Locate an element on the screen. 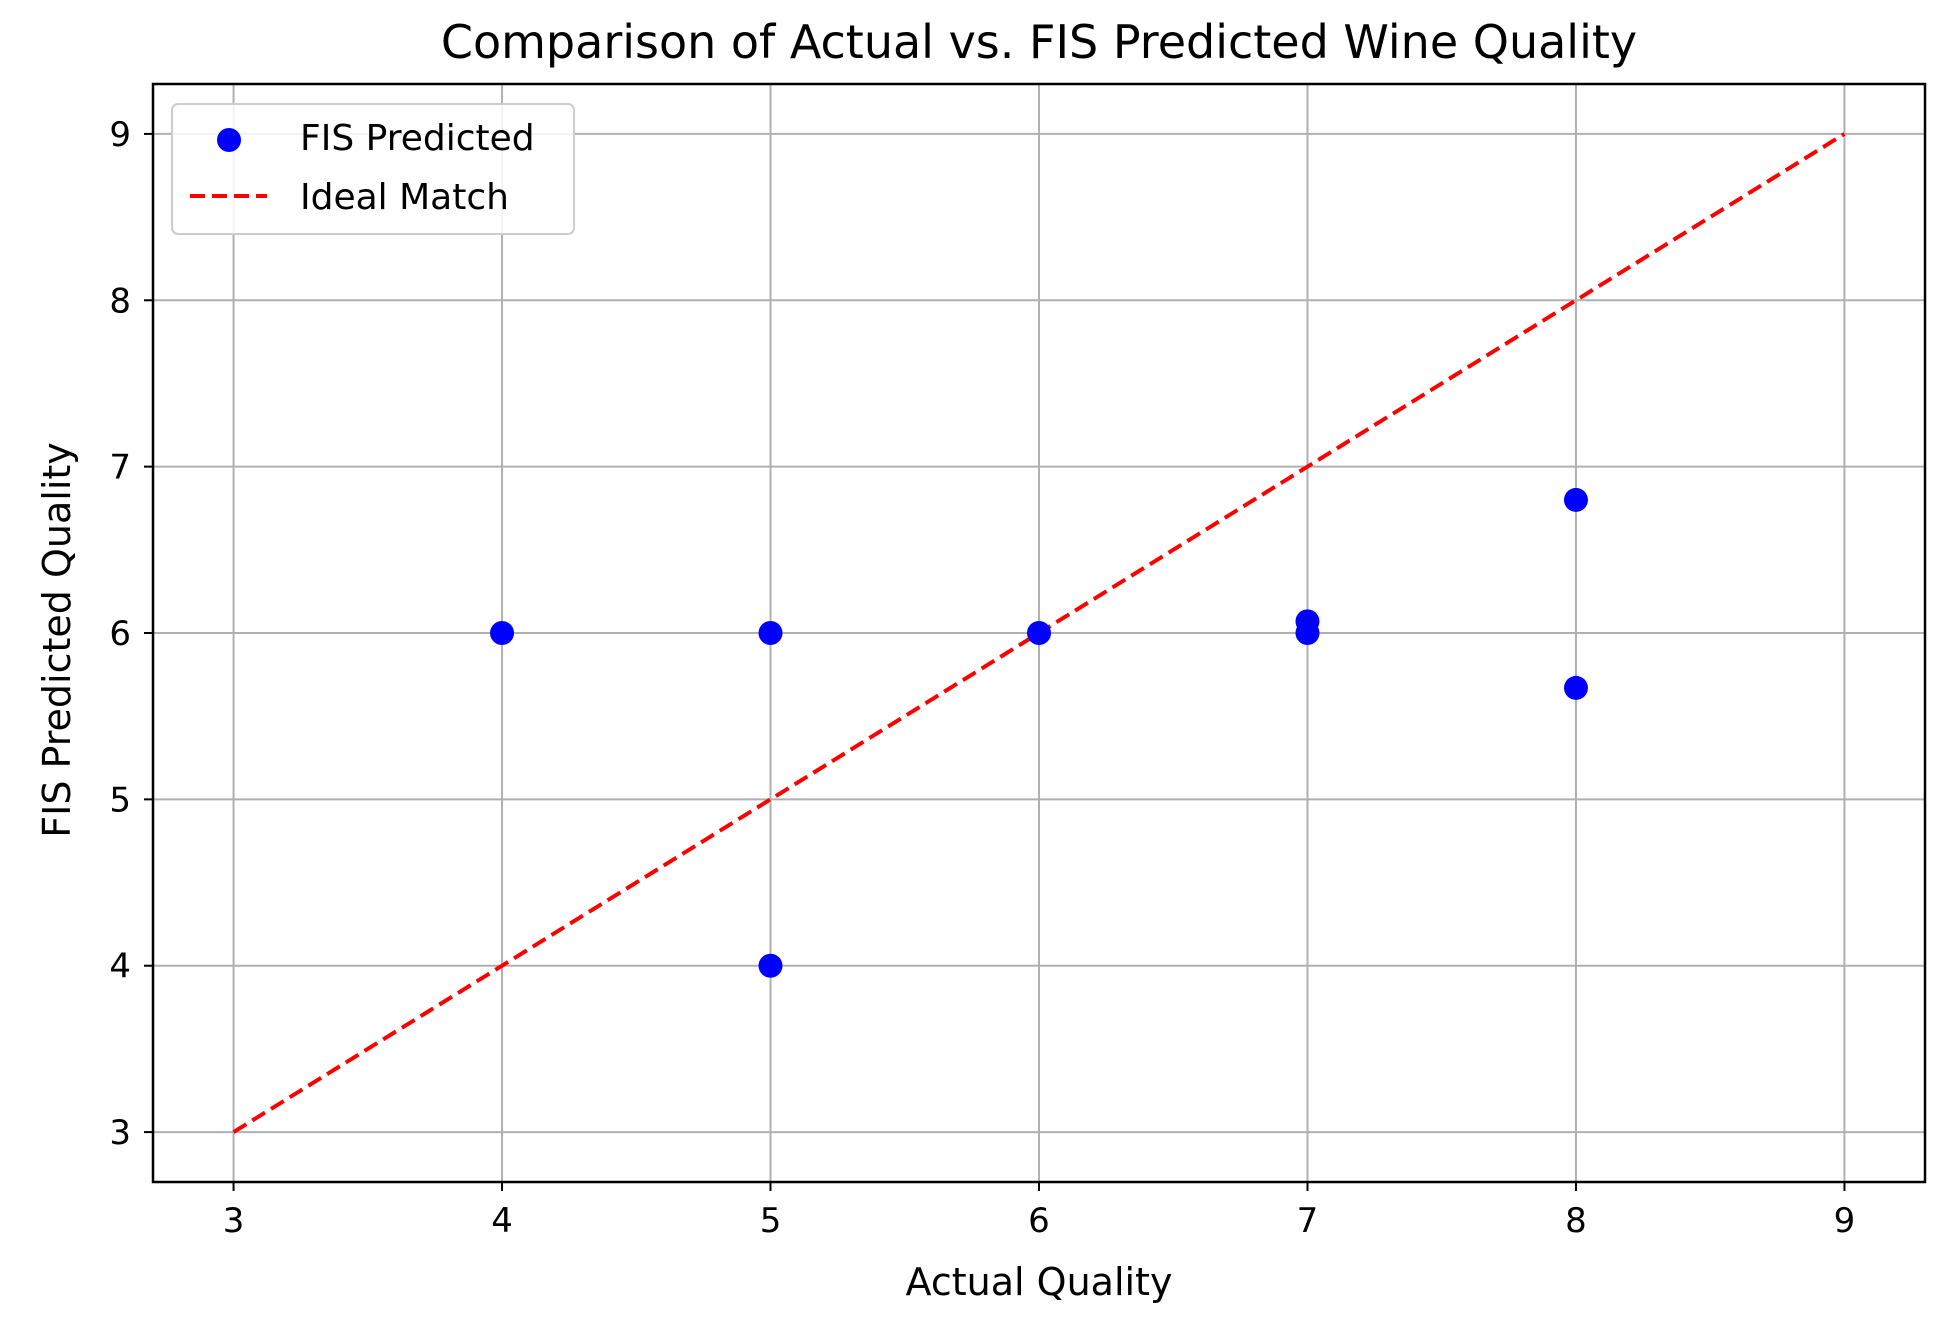 The height and width of the screenshot is (1324, 1942). x-tick-label: 8 is located at coordinates (1576, 1221).